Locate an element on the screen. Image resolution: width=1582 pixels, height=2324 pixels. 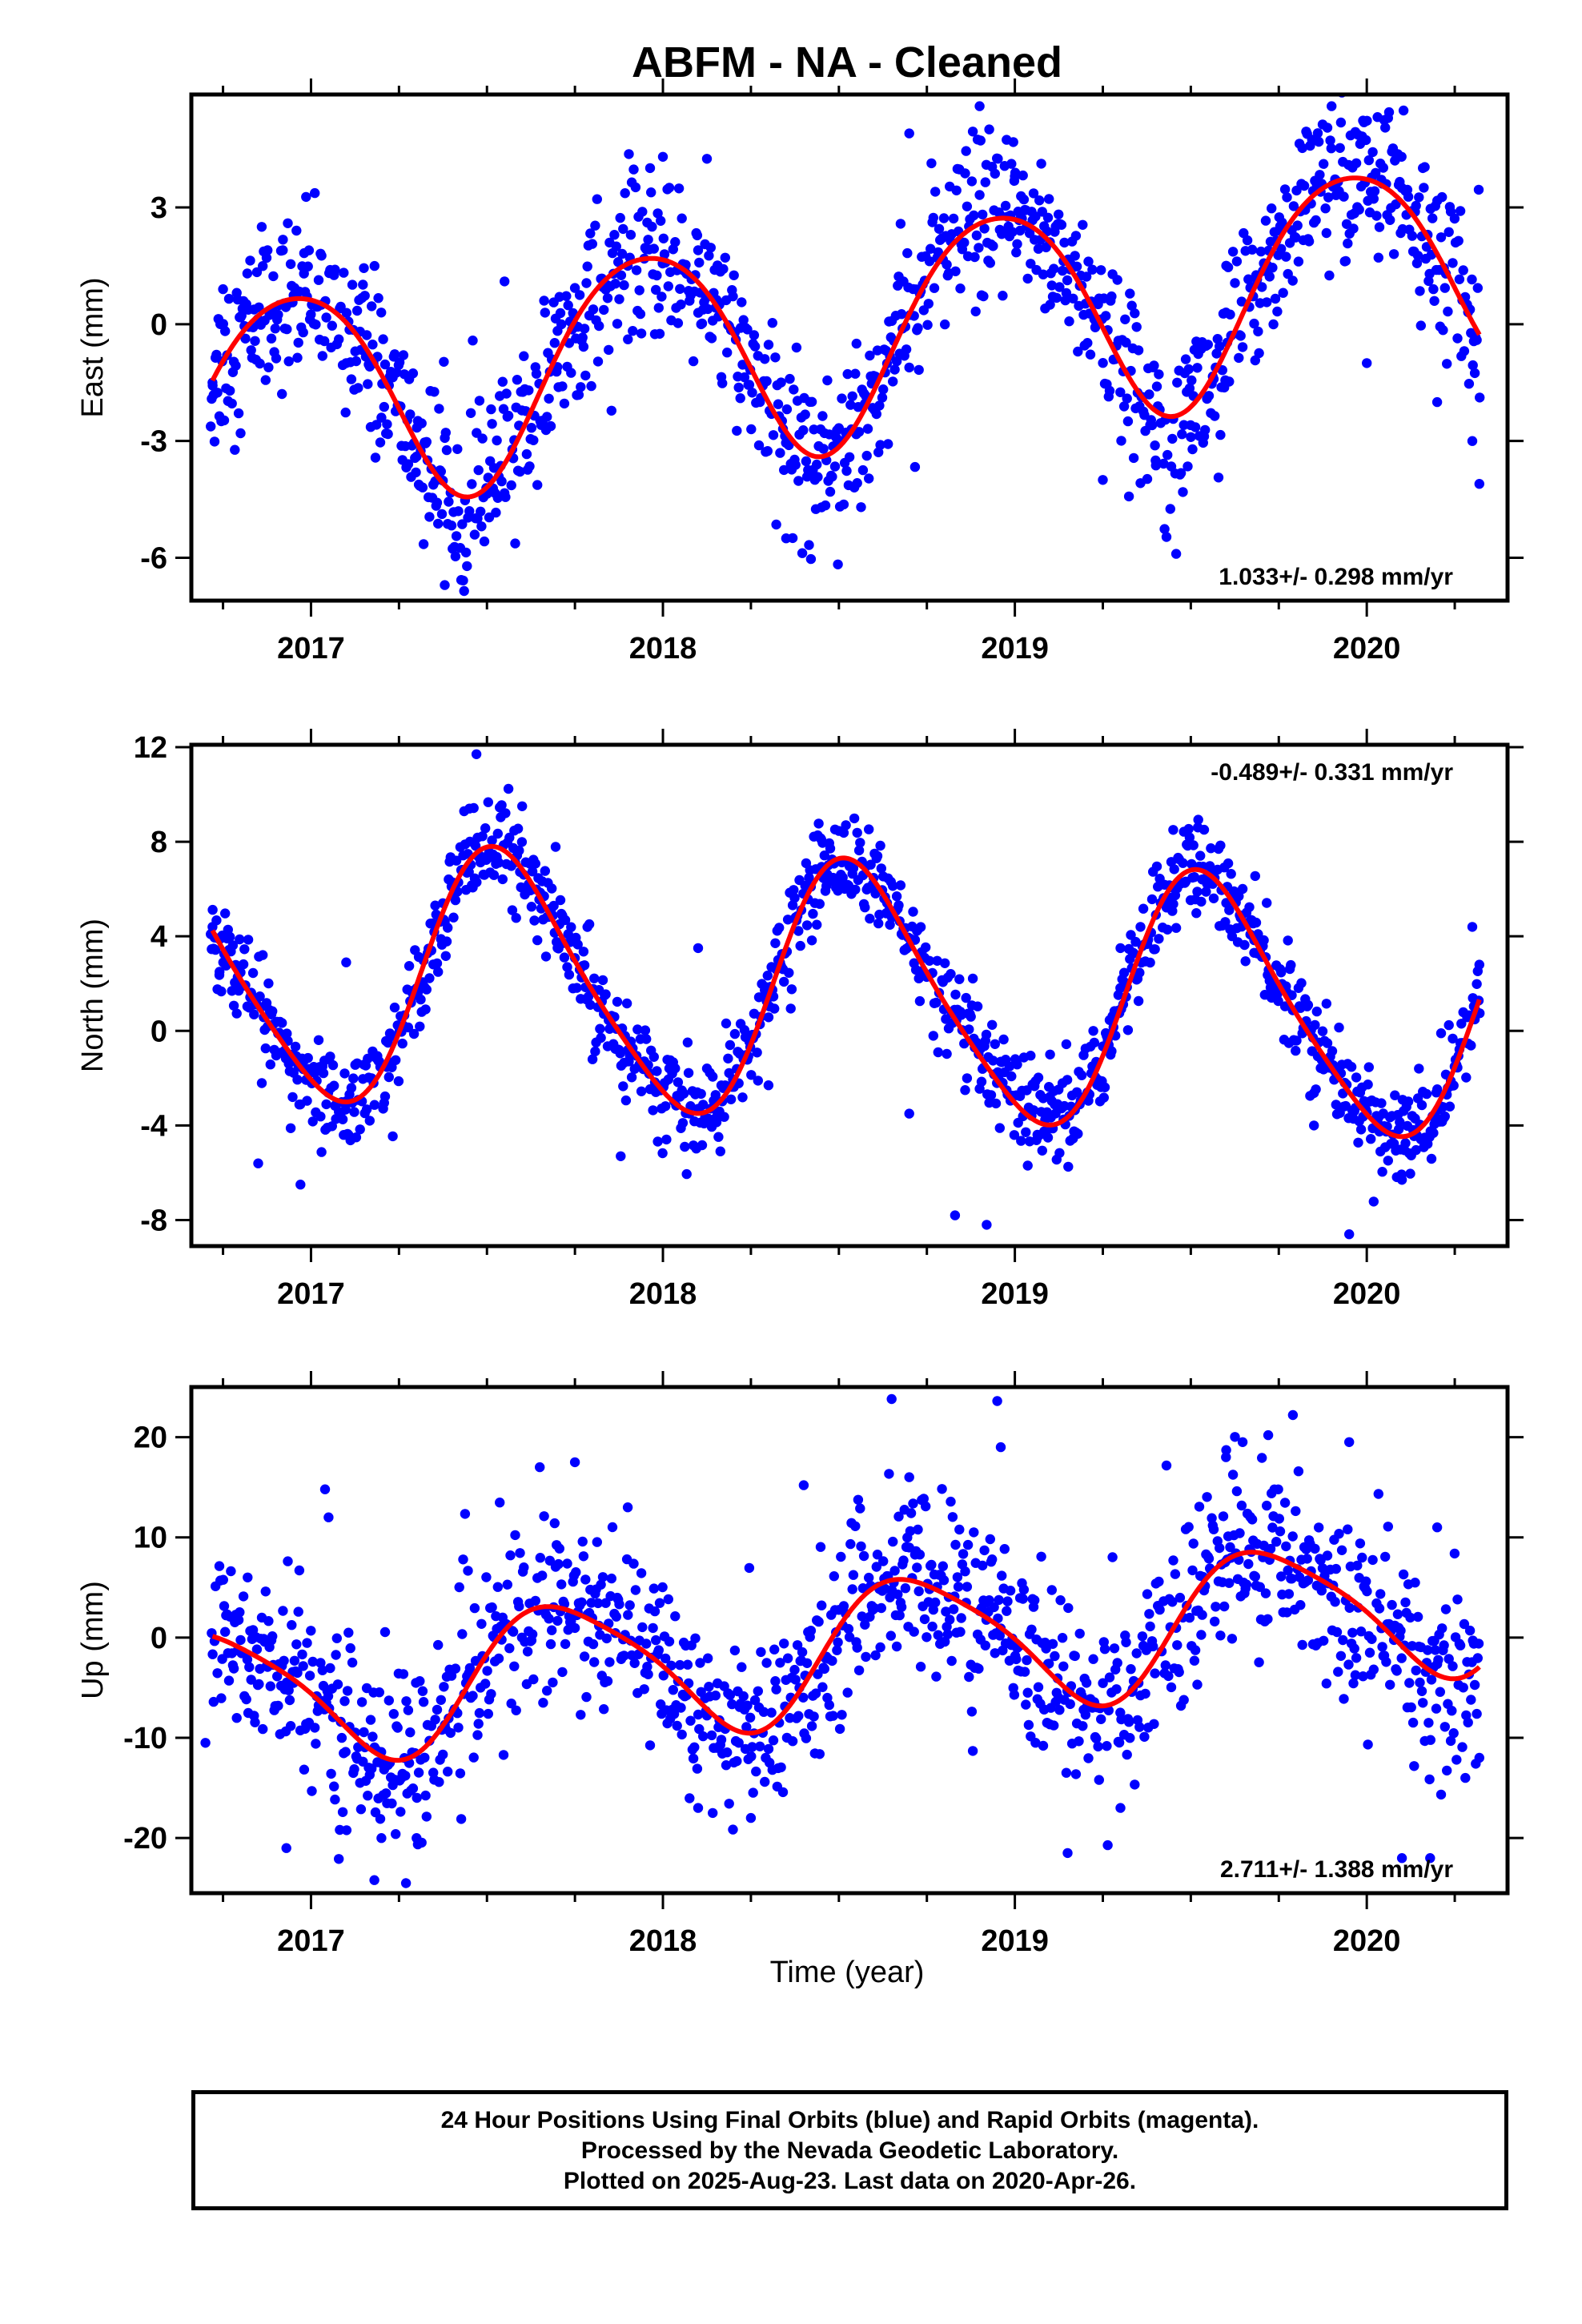
y-tick-label: 3 is located at coordinates (159, 208).